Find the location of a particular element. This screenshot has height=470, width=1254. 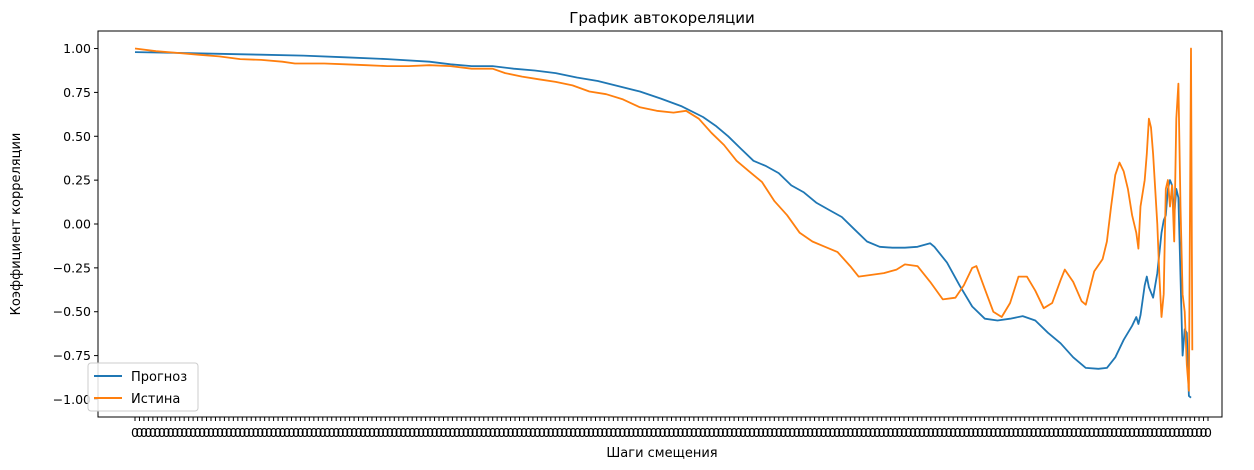

y-axis-ticks: 1.00 0.75 0.50 0.25 0.00 −0.25 −0.50 −0.75 −1.00 is located at coordinates (75, 224).